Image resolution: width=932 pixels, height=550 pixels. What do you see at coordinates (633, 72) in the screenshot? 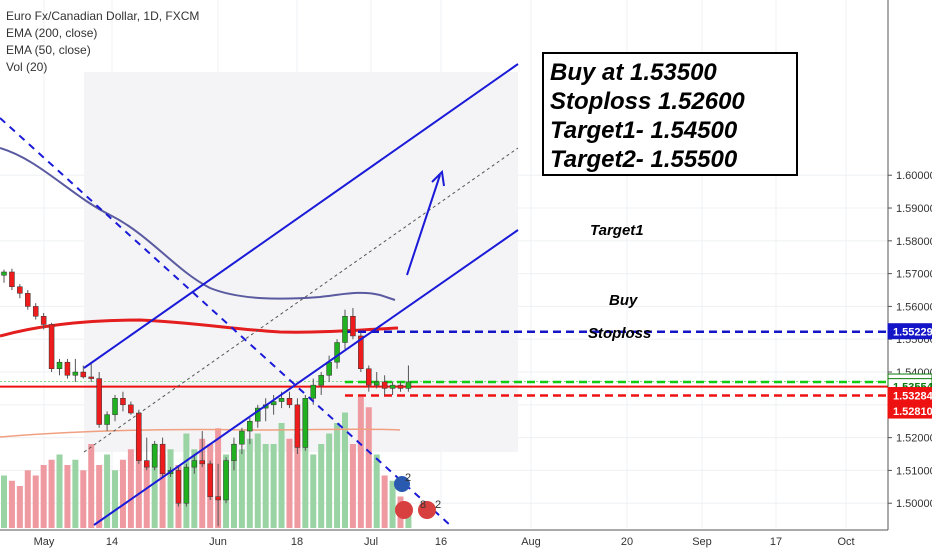
I see `trade-plan-buy: Buy at 1.53500` at bounding box center [633, 72].